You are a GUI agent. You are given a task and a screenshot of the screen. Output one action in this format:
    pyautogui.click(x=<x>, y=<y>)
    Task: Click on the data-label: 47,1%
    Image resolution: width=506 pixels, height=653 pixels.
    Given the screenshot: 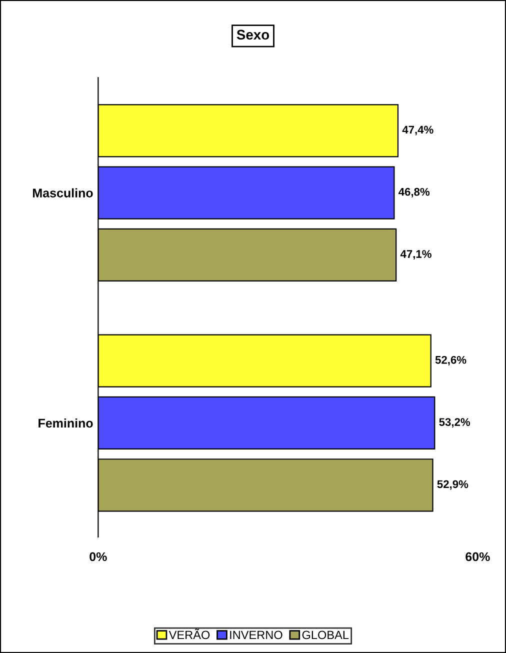 What is the action you would take?
    pyautogui.click(x=416, y=255)
    